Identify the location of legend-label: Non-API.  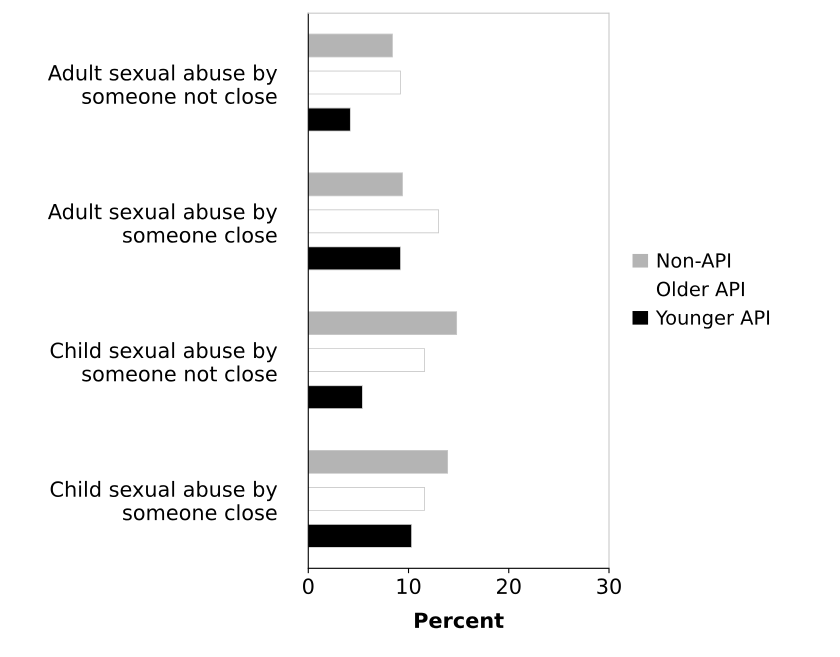
(694, 260).